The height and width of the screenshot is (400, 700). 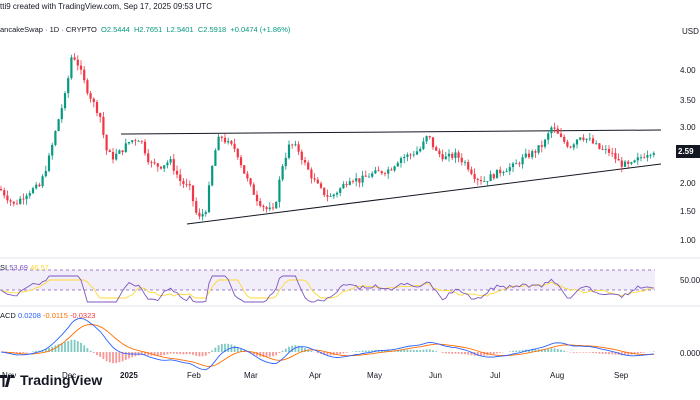 I want to click on price-tick: 3.50, so click(x=688, y=100).